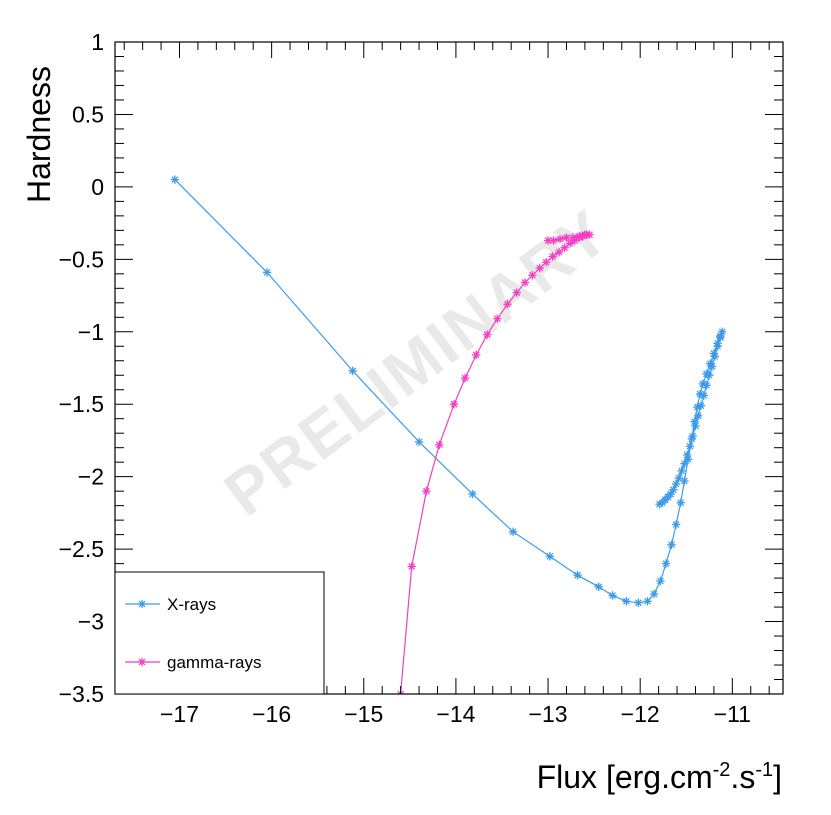 This screenshot has width=831, height=815. Describe the element at coordinates (495, 462) in the screenshot. I see `series-gamma-rays` at that location.